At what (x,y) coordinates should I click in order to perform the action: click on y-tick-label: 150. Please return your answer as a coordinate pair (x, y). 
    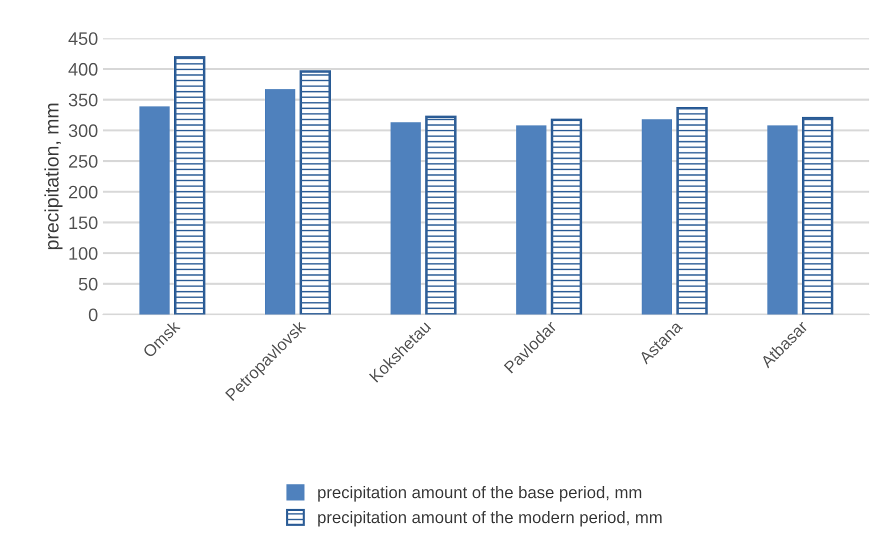
    Looking at the image, I should click on (83, 223).